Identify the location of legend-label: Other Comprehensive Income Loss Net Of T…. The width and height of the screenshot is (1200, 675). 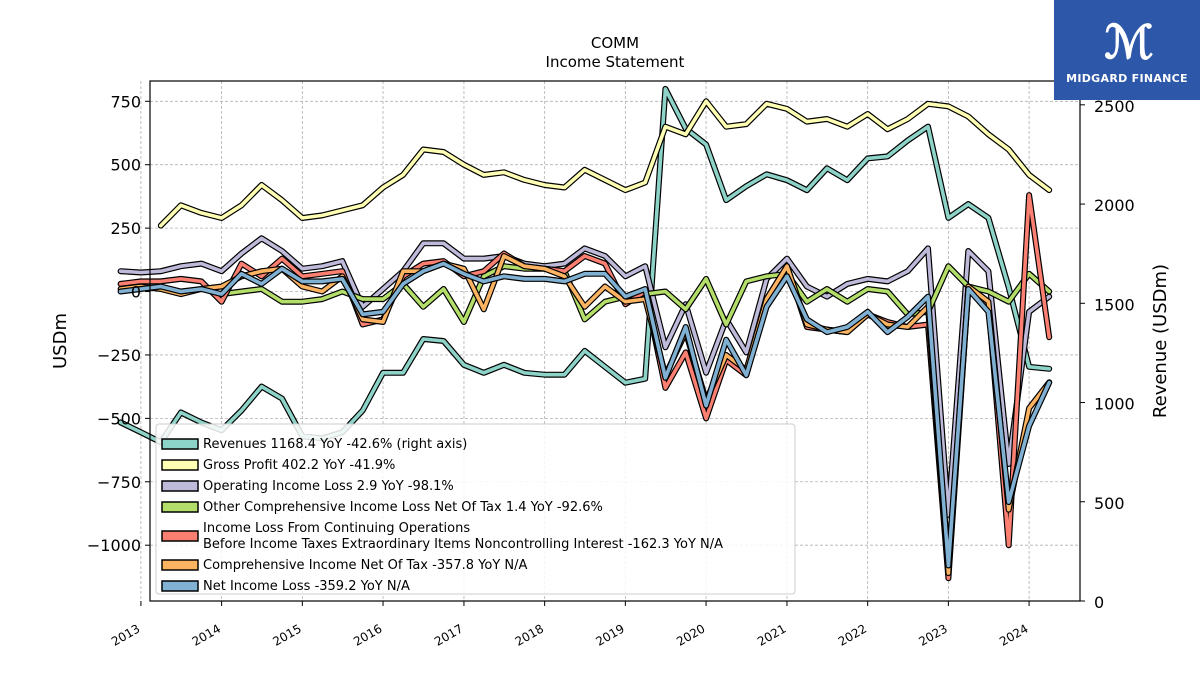
(403, 507).